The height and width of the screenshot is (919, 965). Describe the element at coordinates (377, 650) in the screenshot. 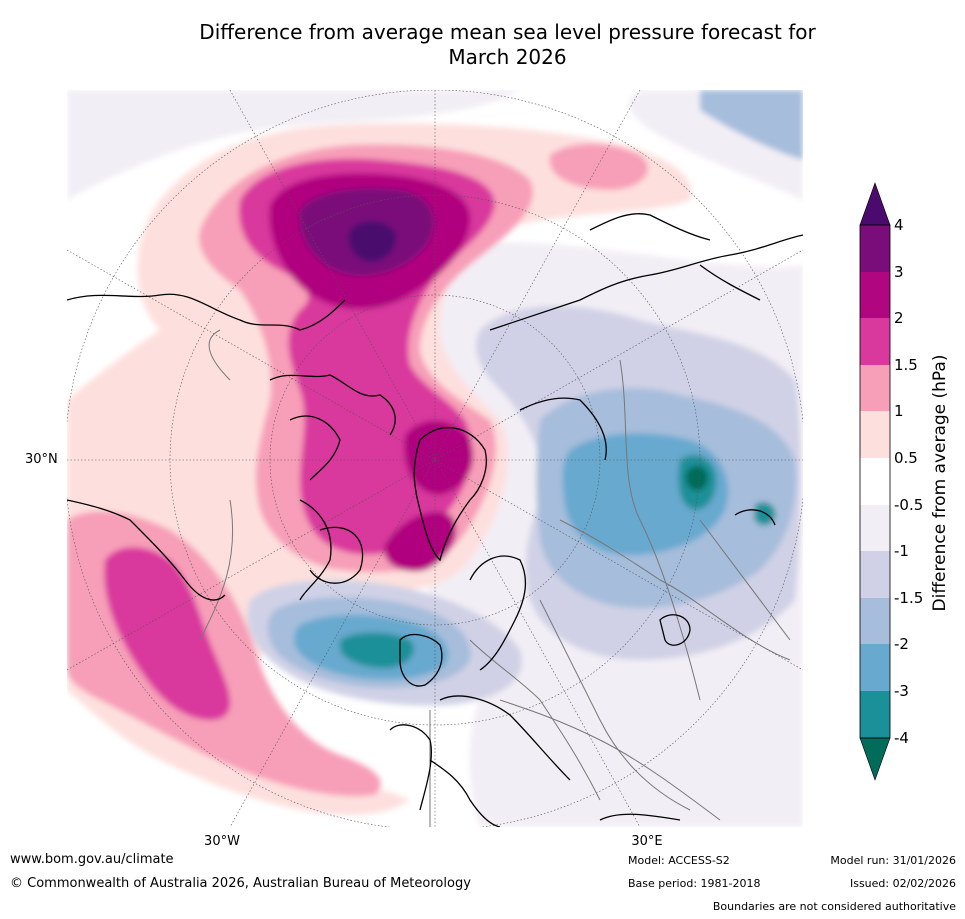

I see `anomaly-region-teal-atlantic` at that location.